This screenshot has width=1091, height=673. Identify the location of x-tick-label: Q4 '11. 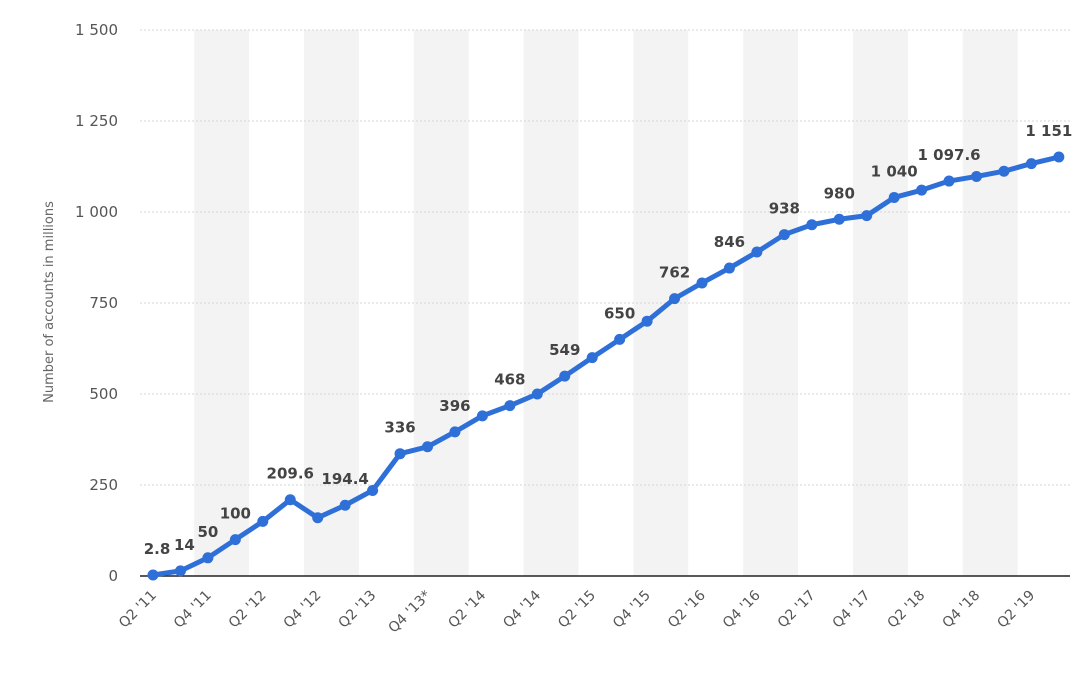
(193, 610).